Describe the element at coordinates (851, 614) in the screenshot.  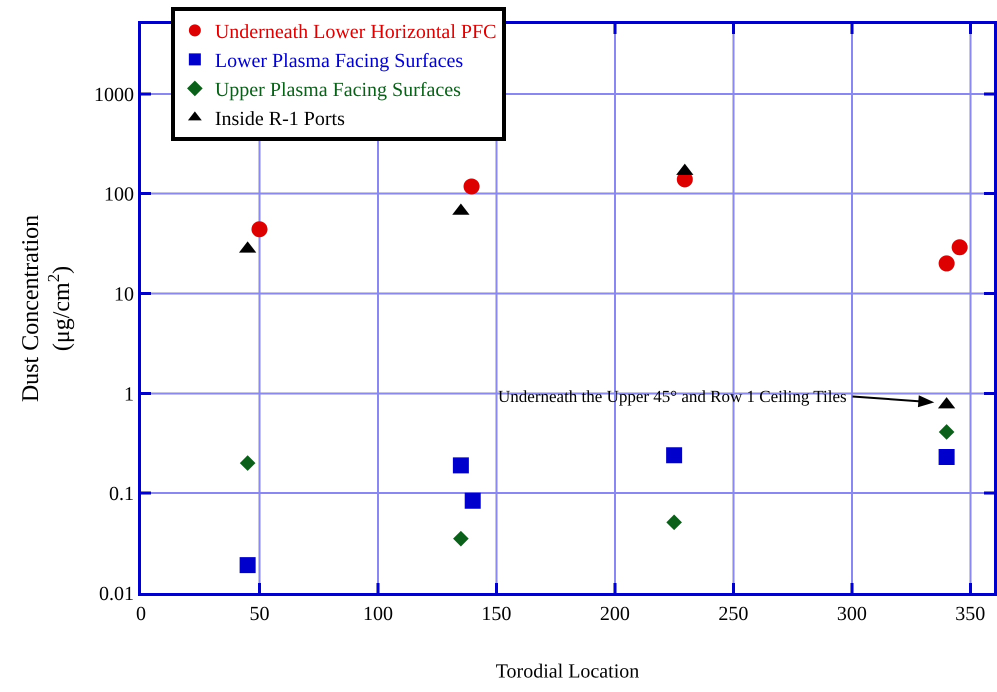
I see `x-tick-label: 300` at that location.